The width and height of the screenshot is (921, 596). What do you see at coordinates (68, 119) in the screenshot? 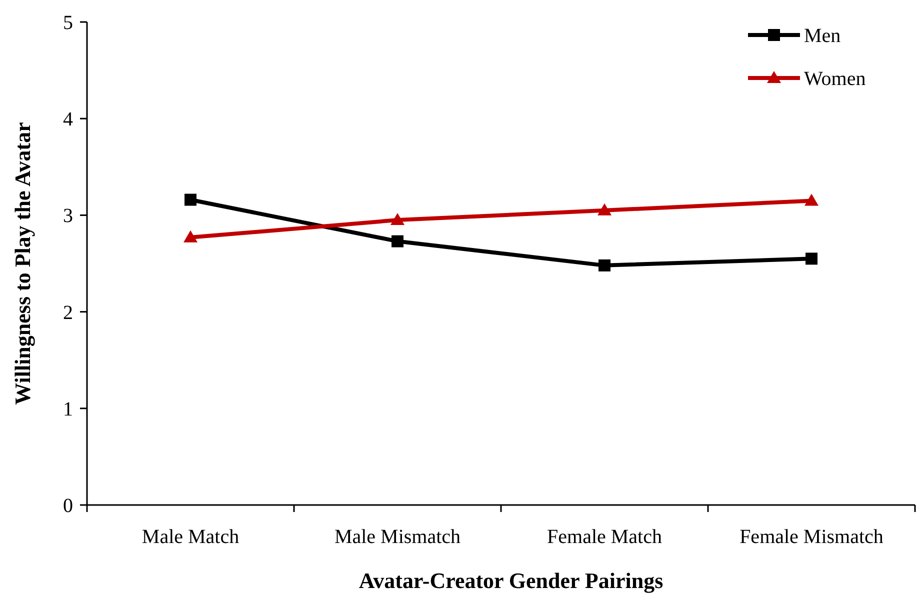
I see `y-tick-label: 4` at bounding box center [68, 119].